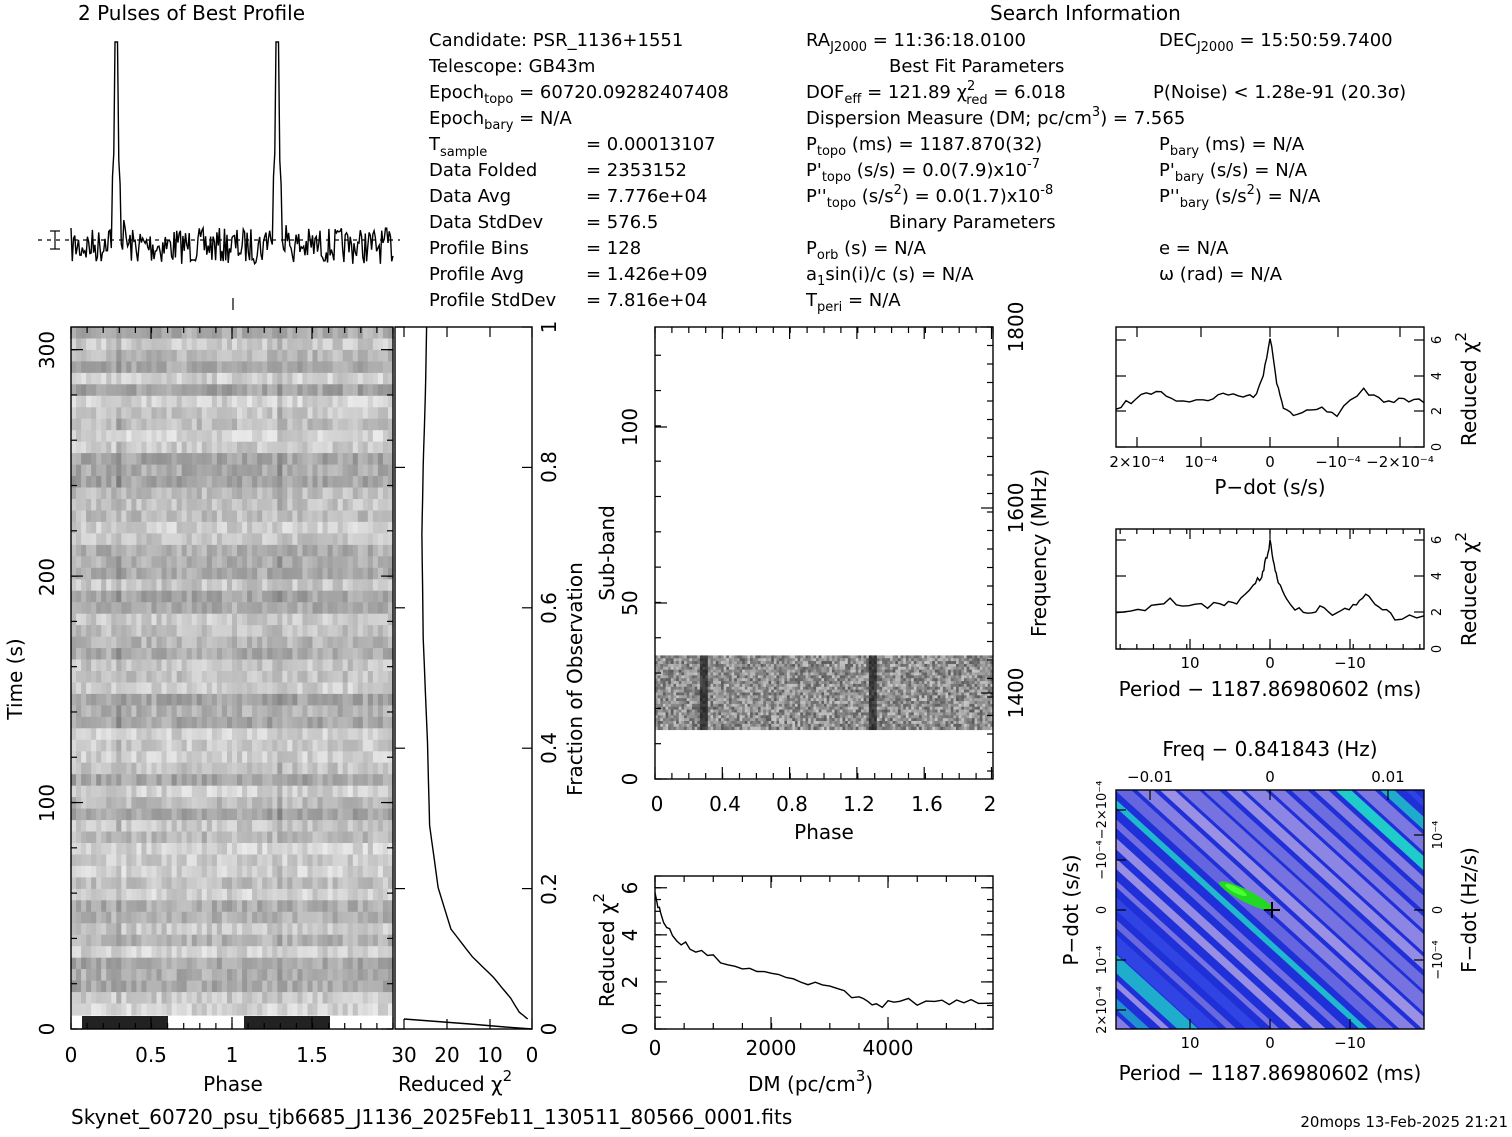 The height and width of the screenshot is (1137, 1512). I want to click on info-epoch-bary: Epochbary = N/A, so click(500, 120).